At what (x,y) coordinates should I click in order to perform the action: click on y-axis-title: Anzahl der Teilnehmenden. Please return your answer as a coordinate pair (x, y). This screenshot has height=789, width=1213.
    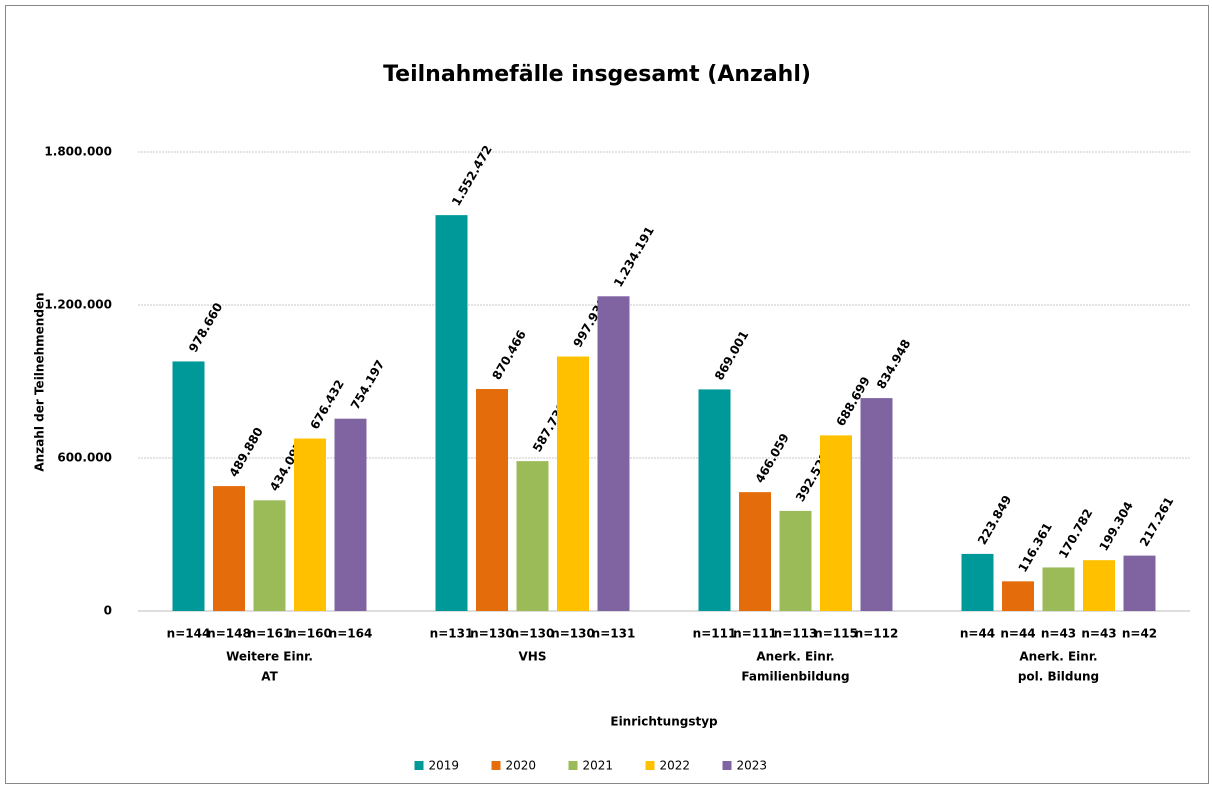
    Looking at the image, I should click on (40, 381).